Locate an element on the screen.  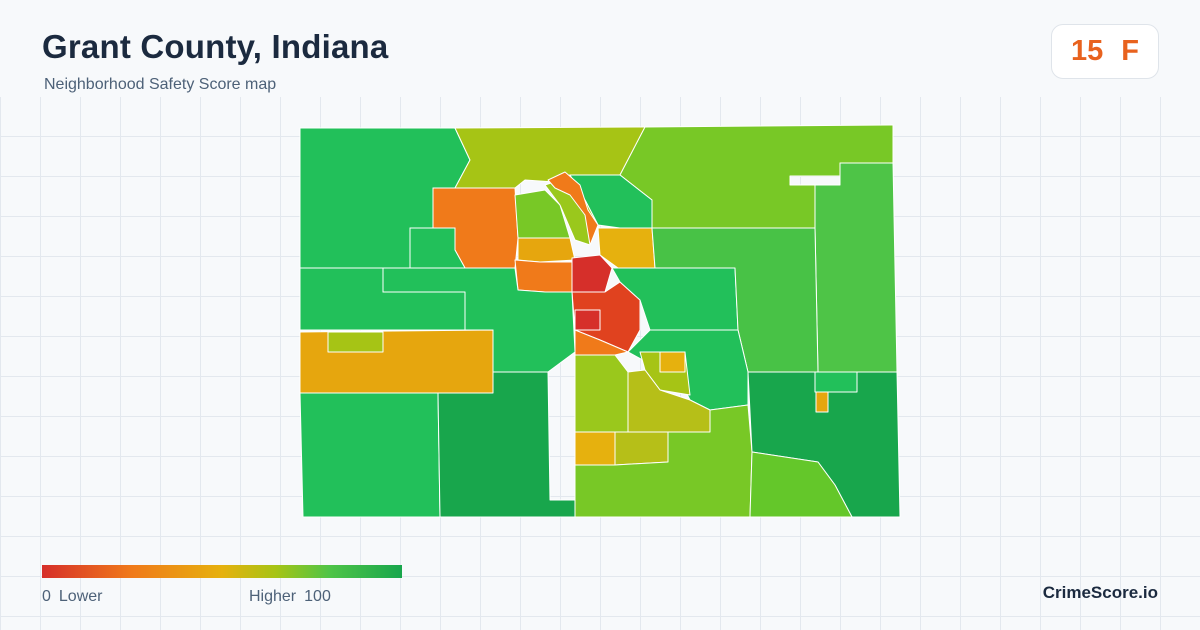
legend-min: 0 Lower is located at coordinates (72, 597).